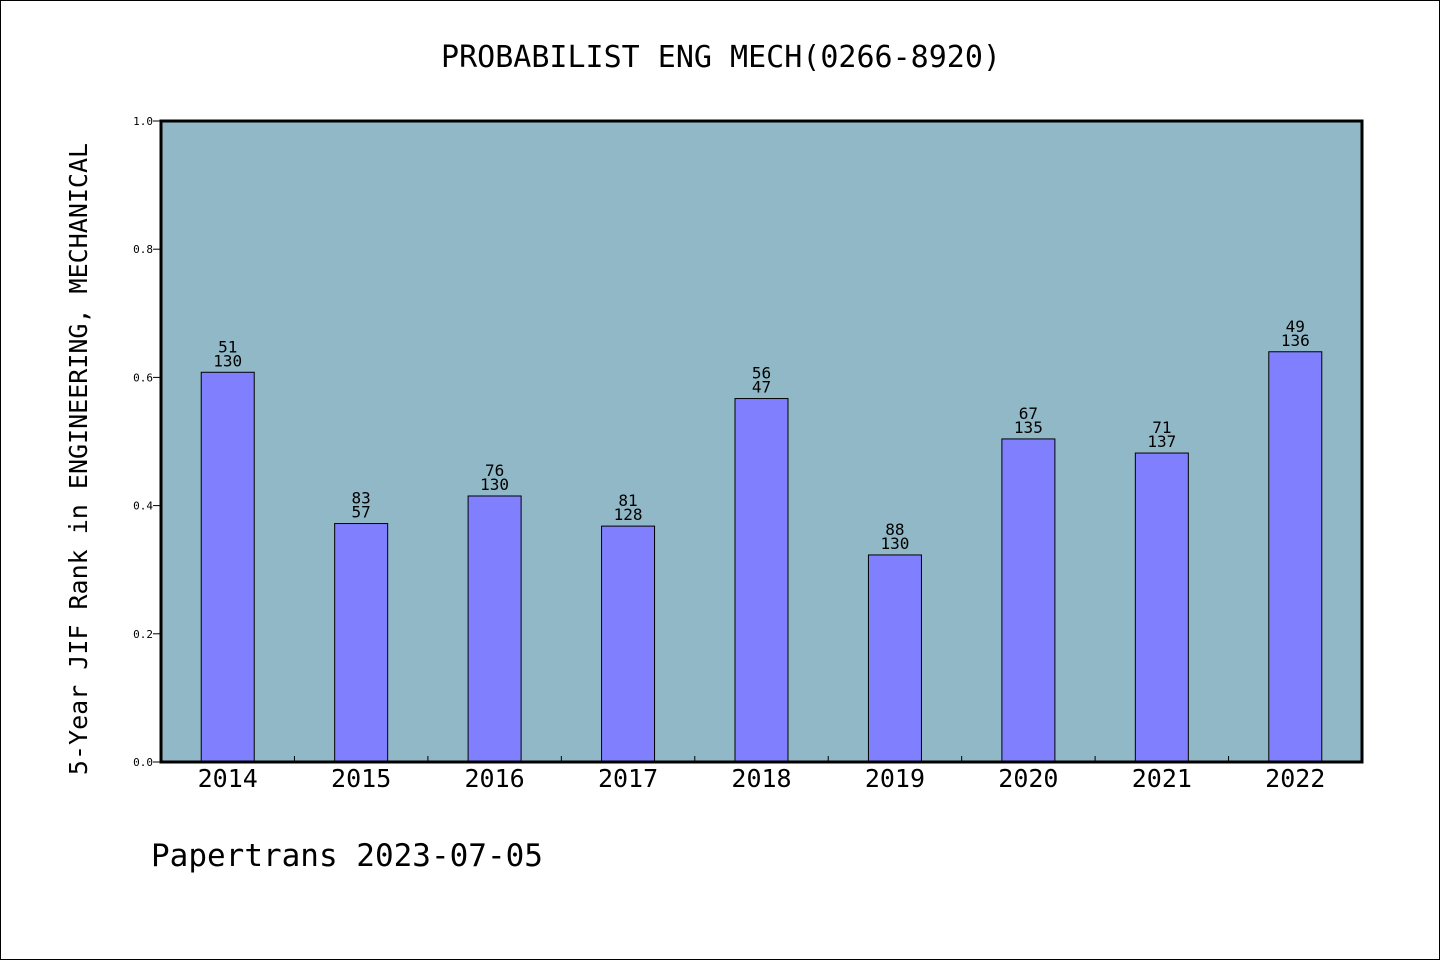 The image size is (1440, 961). What do you see at coordinates (628, 644) in the screenshot?
I see `bar-2017` at bounding box center [628, 644].